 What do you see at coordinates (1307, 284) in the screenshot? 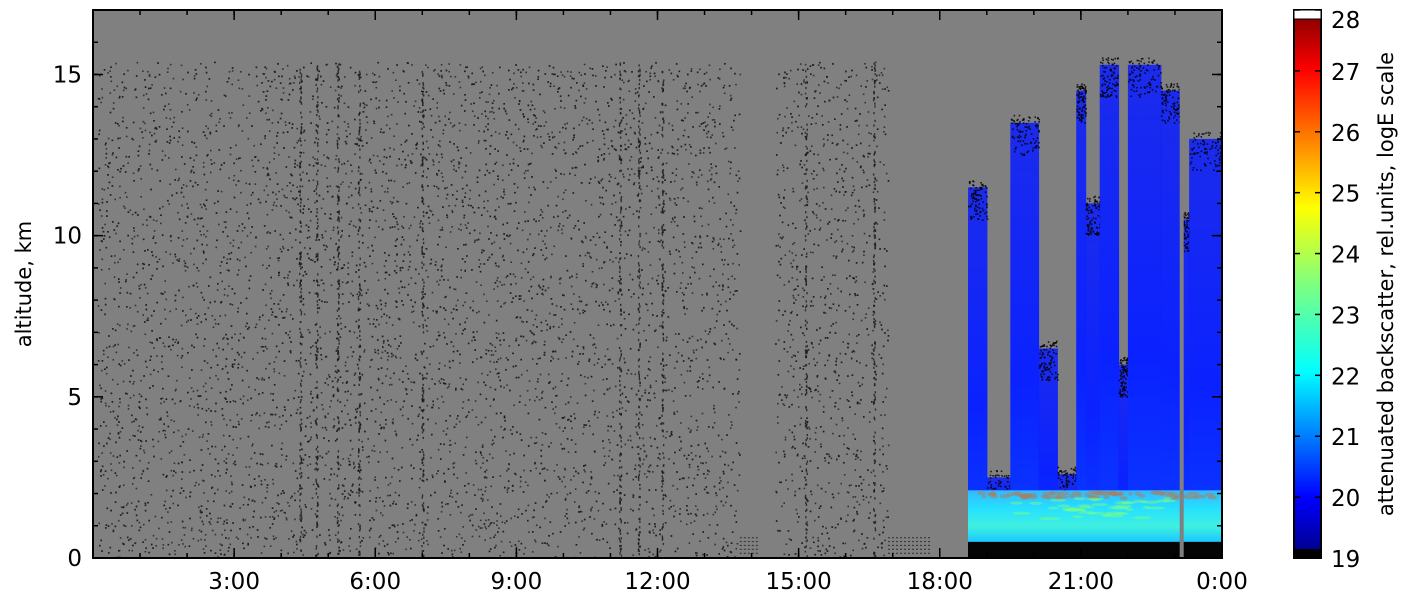
I see `colorbar-gradient` at bounding box center [1307, 284].